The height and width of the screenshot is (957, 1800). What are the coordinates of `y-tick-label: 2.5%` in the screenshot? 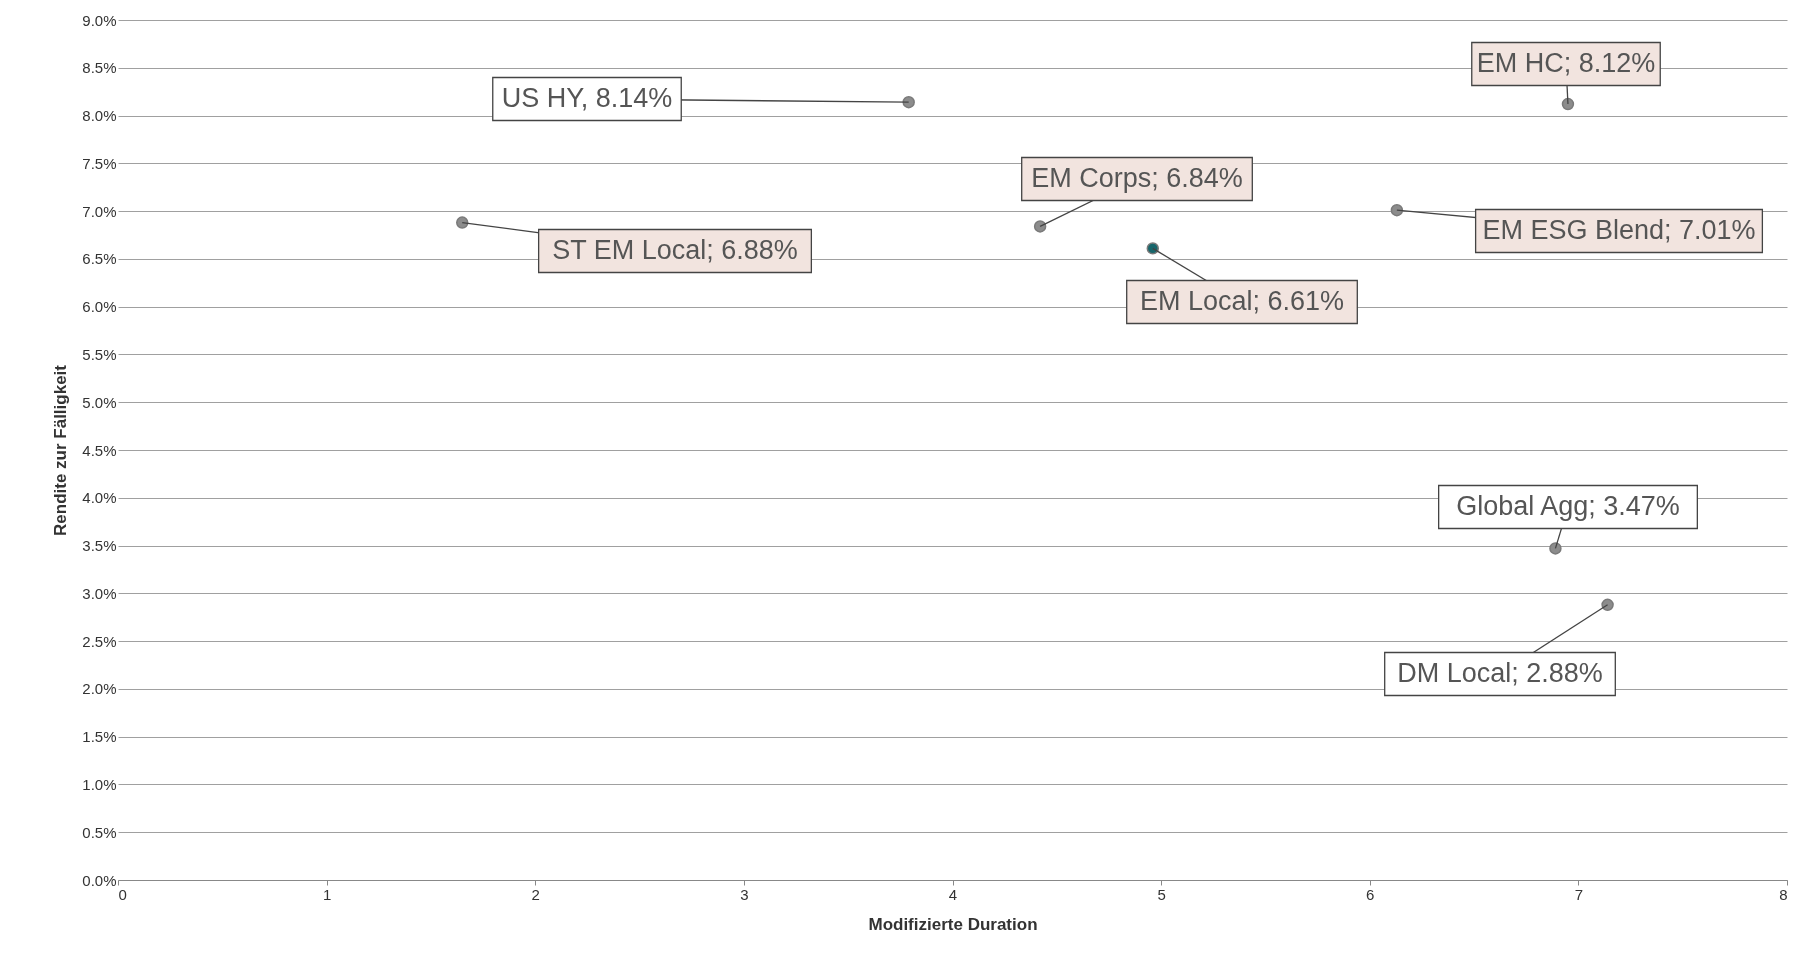 It's located at (99, 641).